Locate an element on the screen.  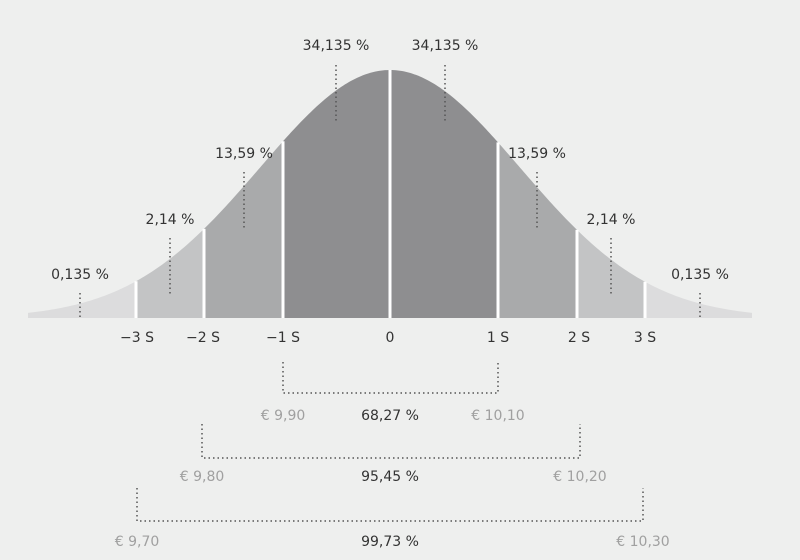
axis-label: 3 S is located at coordinates (645, 338).